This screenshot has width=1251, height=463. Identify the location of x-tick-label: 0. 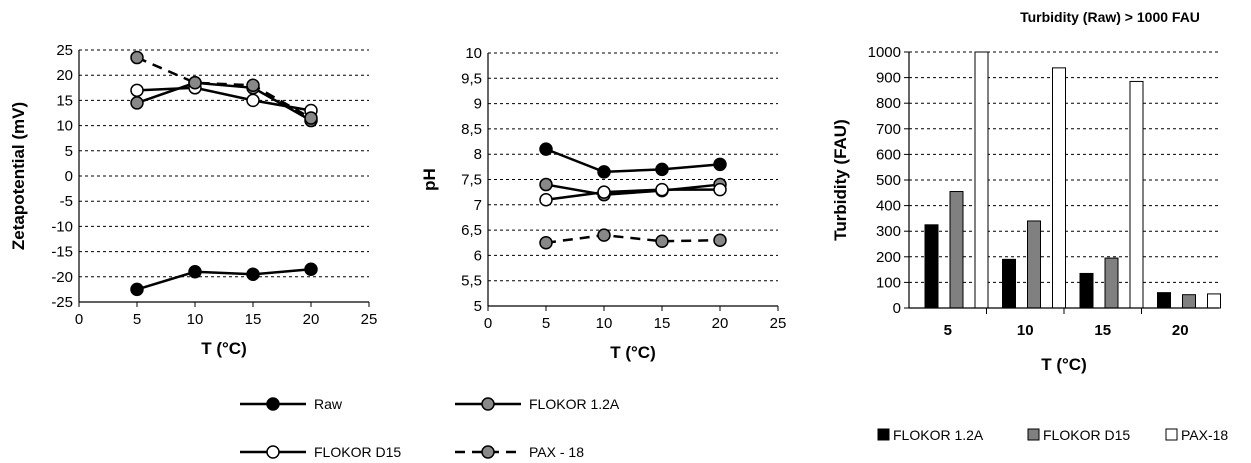
(79, 319).